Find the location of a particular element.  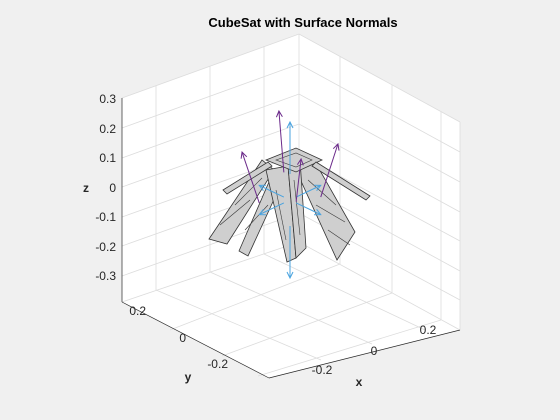

arm-left is located at coordinates (247, 178).